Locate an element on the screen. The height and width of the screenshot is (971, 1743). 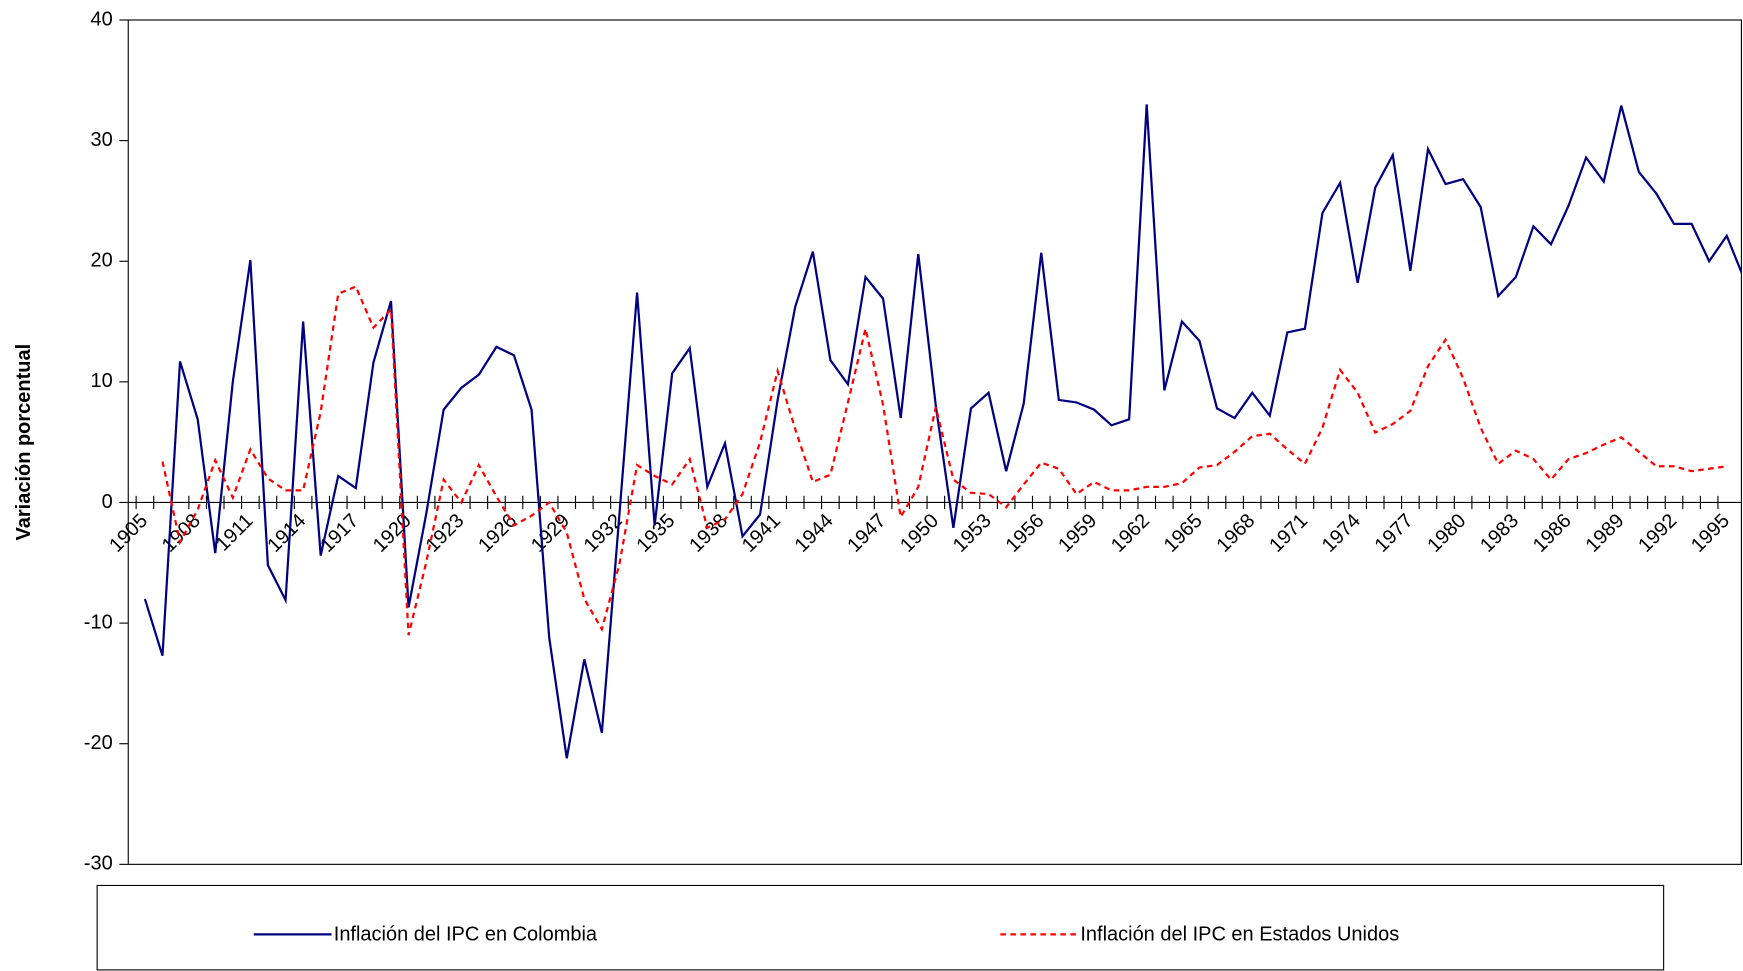
legend-label: Inflación del IPC en Colombia is located at coordinates (466, 935).